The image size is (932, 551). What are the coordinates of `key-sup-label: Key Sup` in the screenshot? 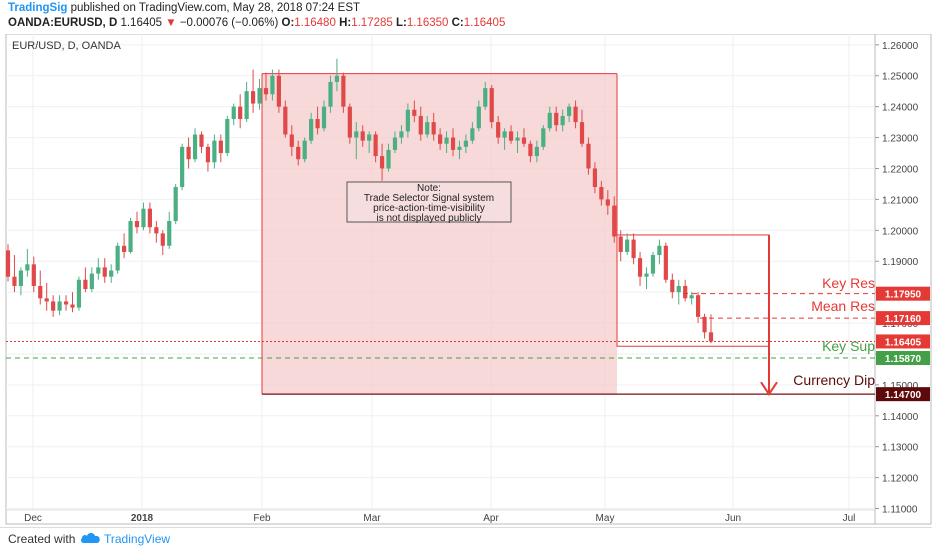 It's located at (848, 346).